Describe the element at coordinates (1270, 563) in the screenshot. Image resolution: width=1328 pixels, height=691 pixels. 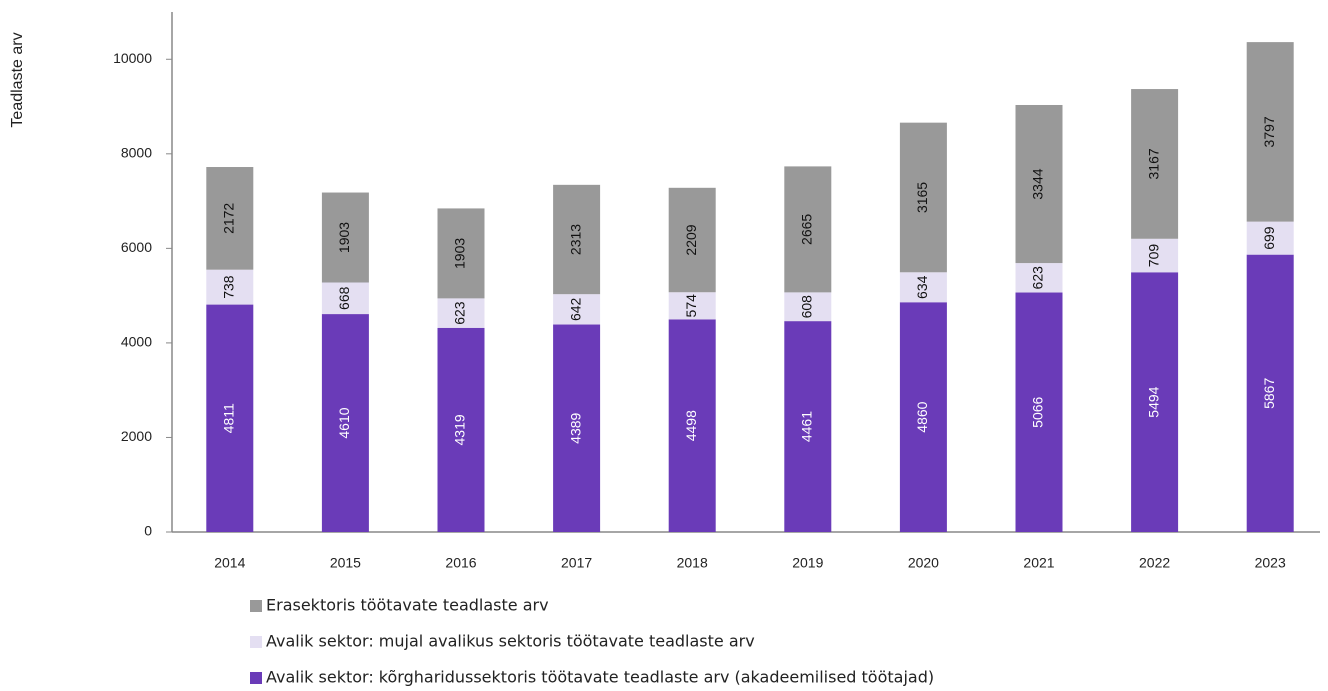
I see `x-tick-label: 2023` at that location.